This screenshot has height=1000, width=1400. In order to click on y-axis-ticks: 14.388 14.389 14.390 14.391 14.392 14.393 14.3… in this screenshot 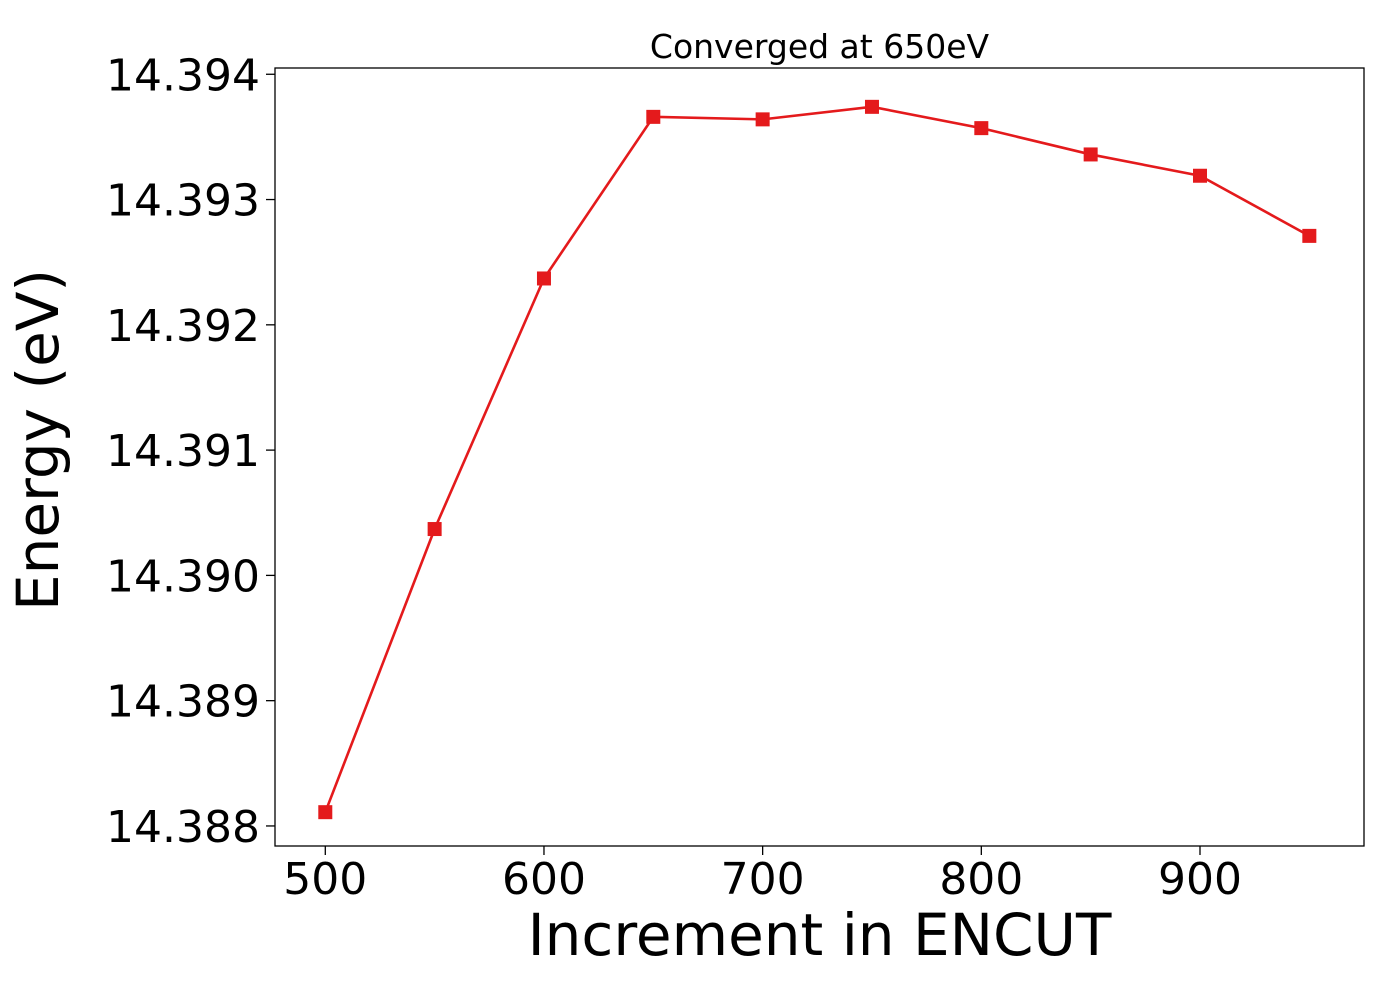, I will do `click(190, 451)`.